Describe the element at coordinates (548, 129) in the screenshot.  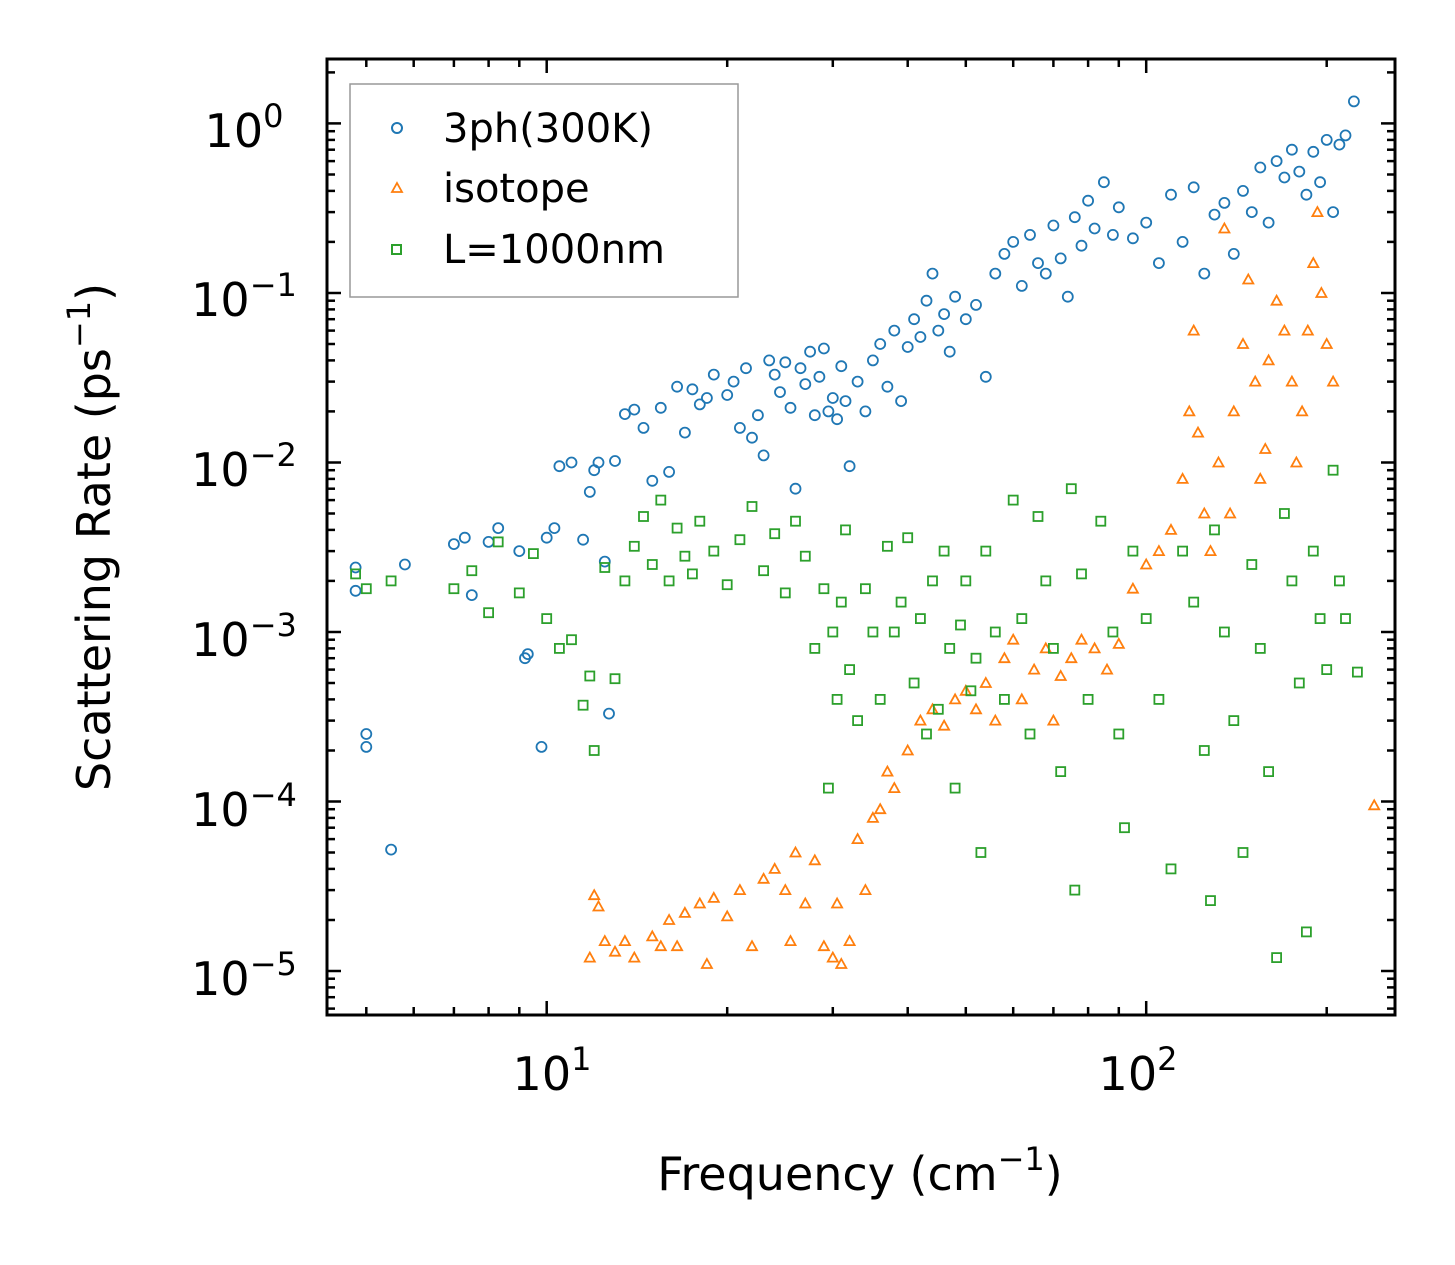
I see `legend-label-3ph: 3ph(300K)` at that location.